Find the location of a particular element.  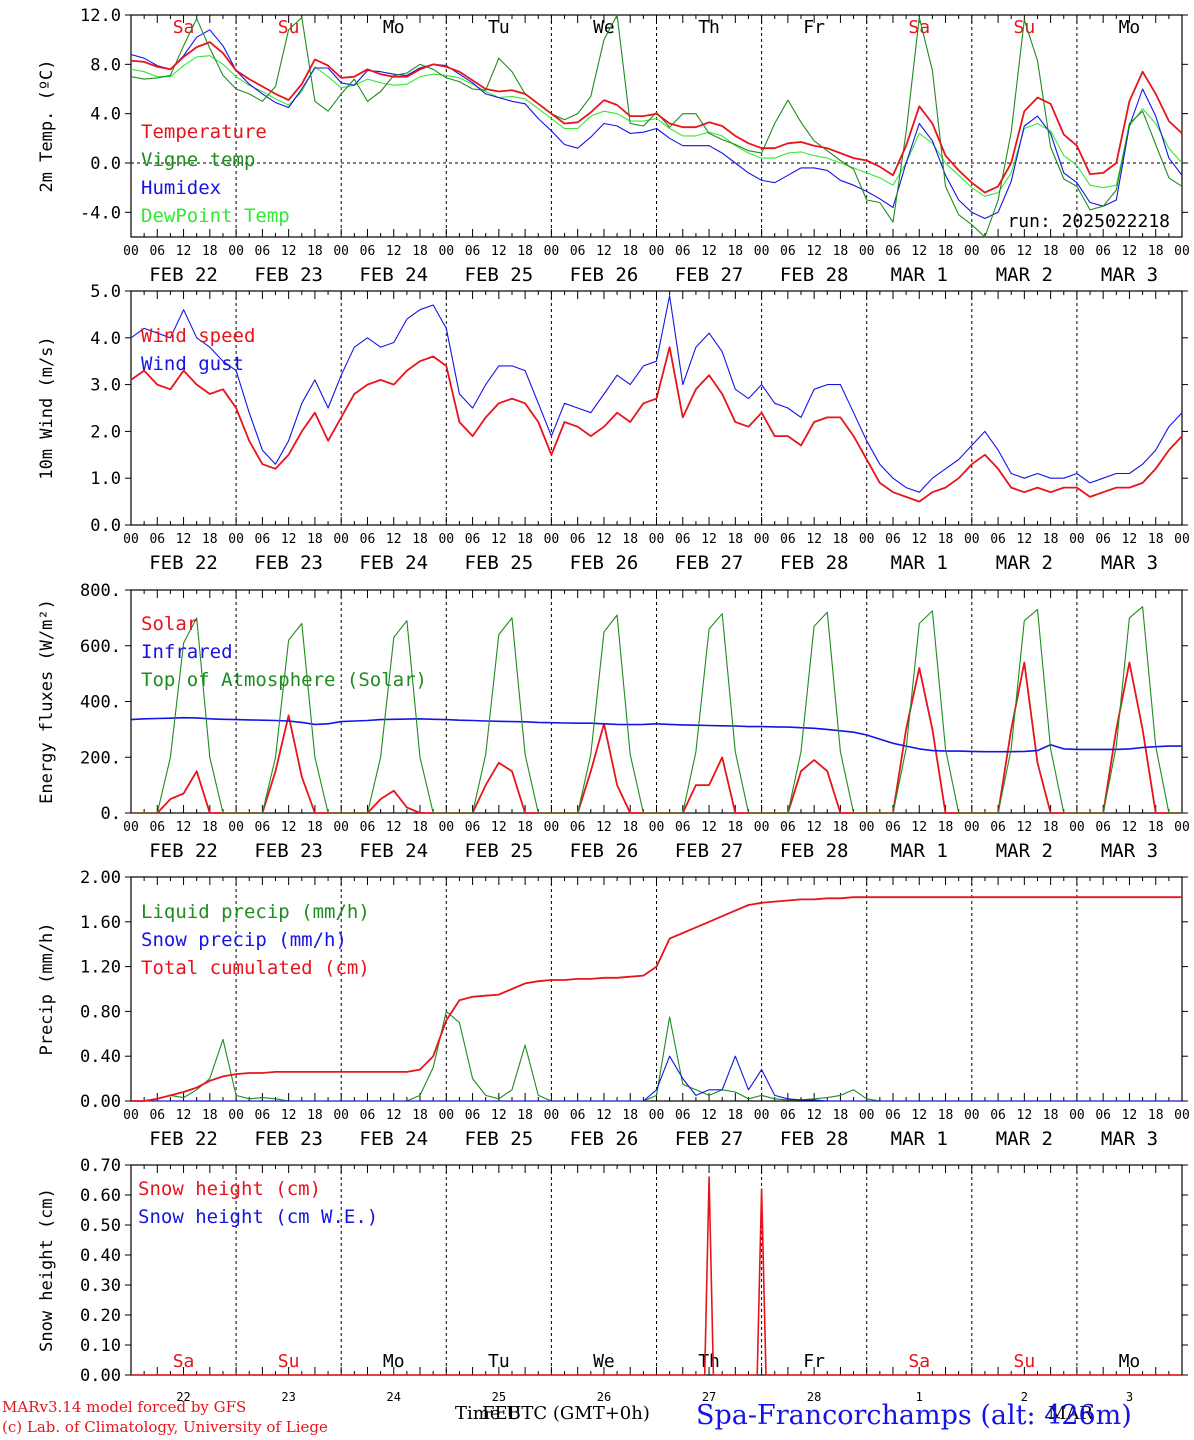

day-name-label: Th is located at coordinates (709, 27).